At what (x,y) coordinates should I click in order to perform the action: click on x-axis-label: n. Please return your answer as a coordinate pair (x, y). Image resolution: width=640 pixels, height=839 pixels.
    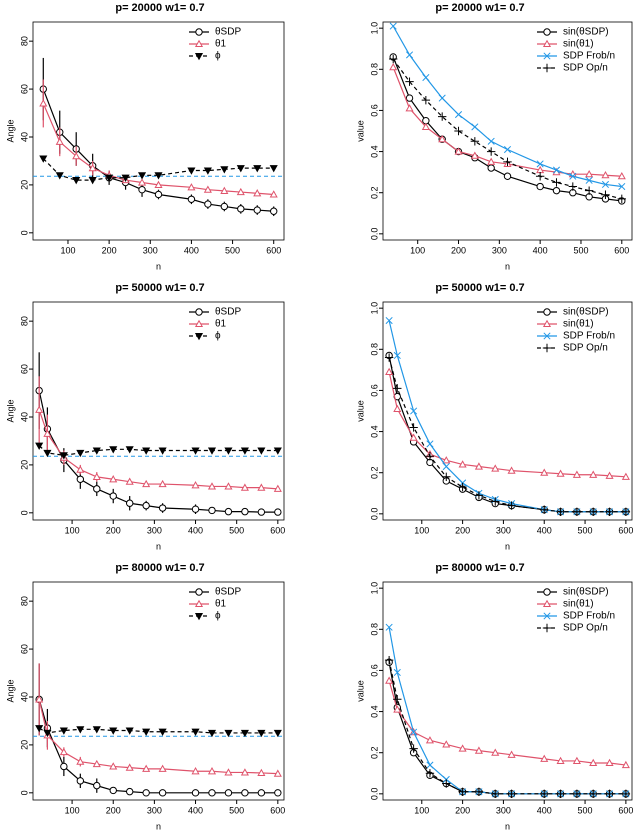
    Looking at the image, I should click on (507, 826).